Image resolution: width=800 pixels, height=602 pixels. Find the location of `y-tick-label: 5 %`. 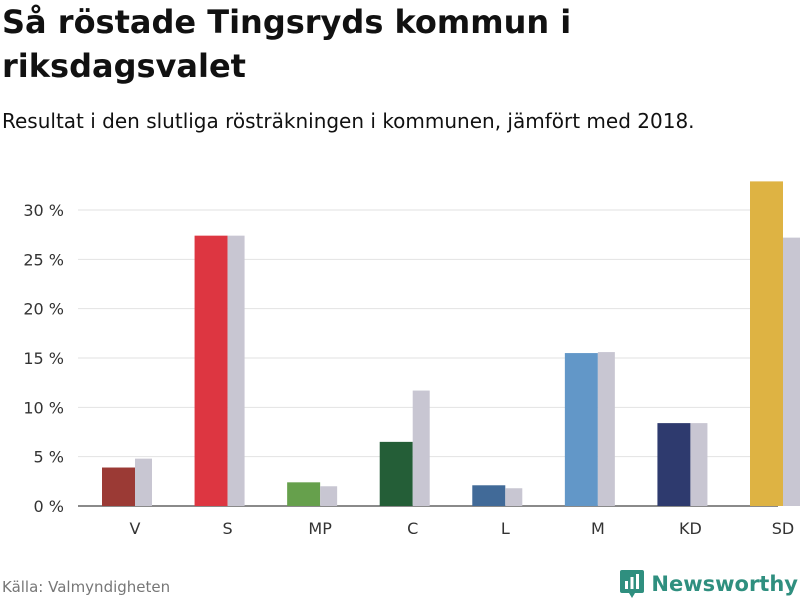

y-tick-label: 5 % is located at coordinates (49, 457).